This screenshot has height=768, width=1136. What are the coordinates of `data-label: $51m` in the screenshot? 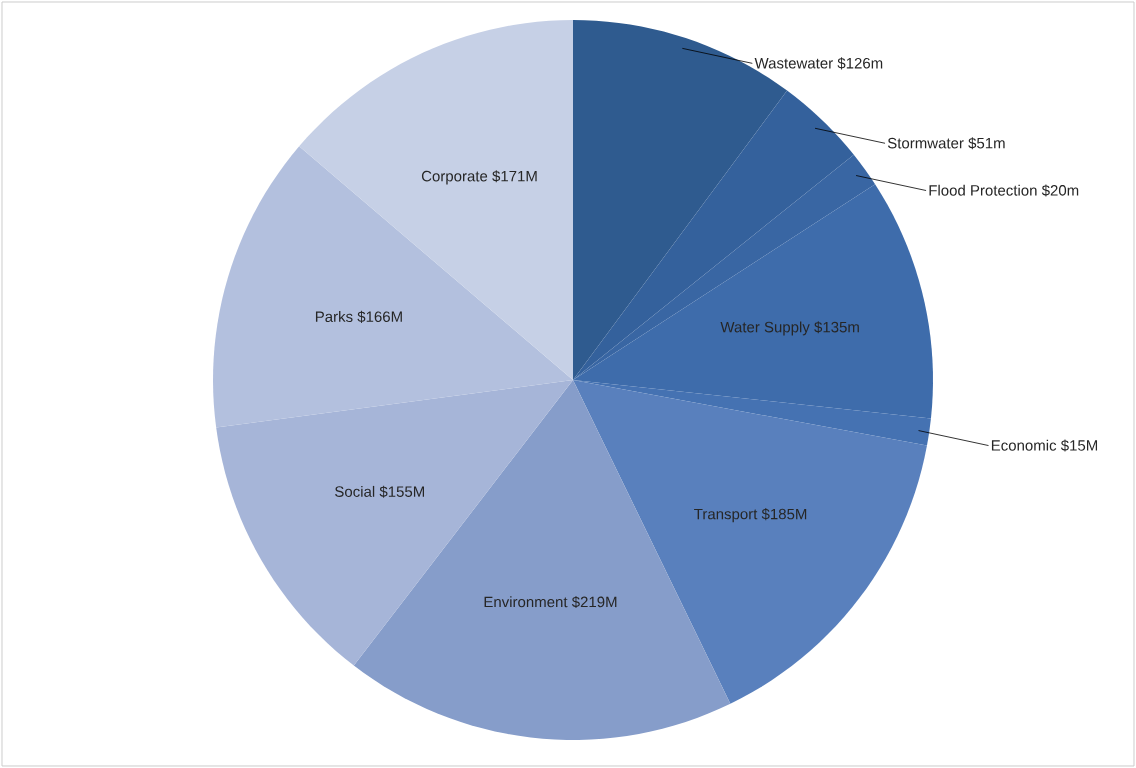 It's located at (986, 143).